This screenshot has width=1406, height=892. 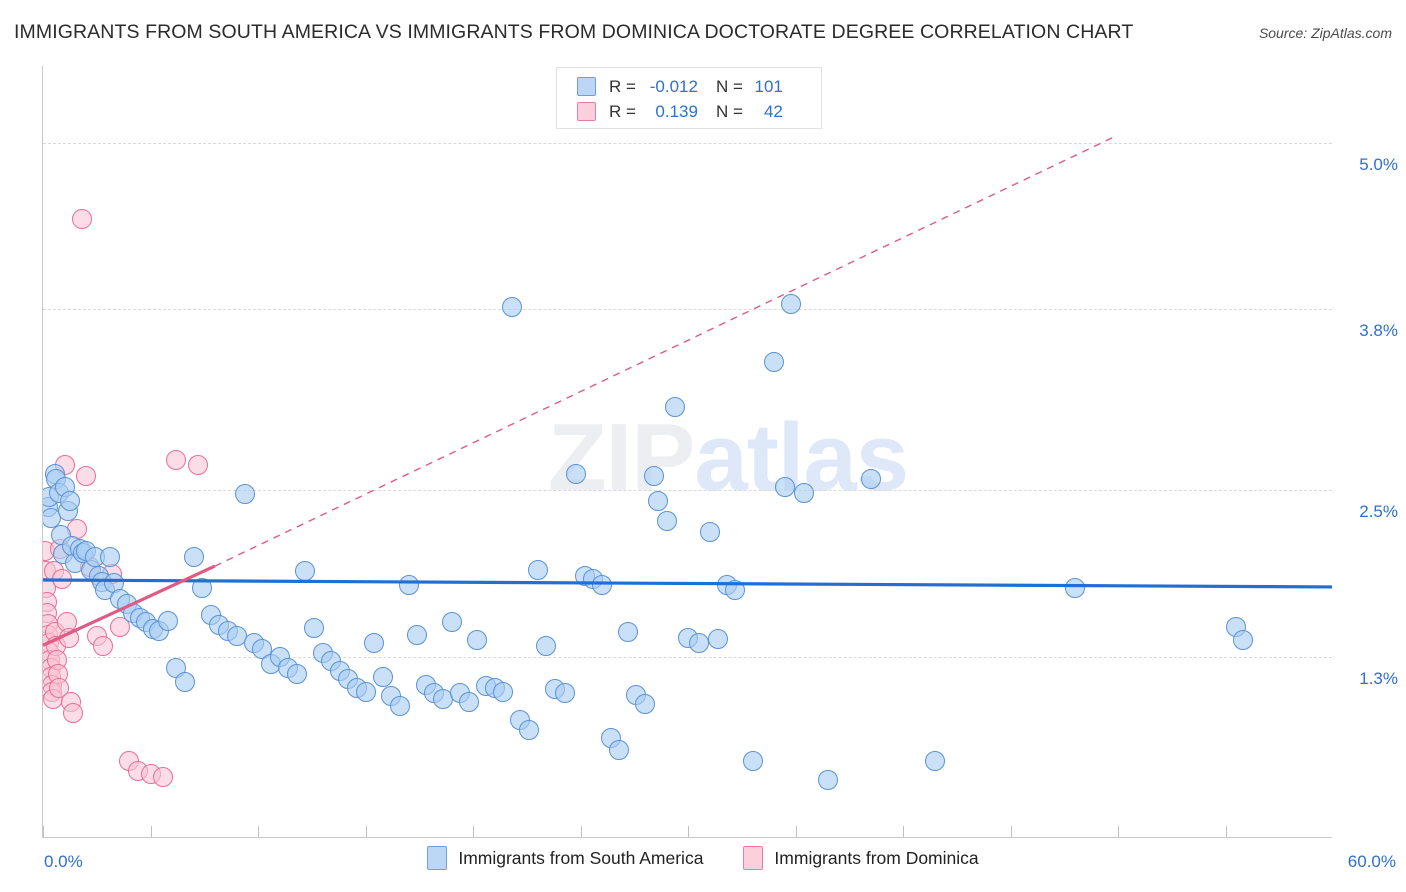 I want to click on legend-item-dominica: Immigrants from Dominica, so click(x=861, y=858).